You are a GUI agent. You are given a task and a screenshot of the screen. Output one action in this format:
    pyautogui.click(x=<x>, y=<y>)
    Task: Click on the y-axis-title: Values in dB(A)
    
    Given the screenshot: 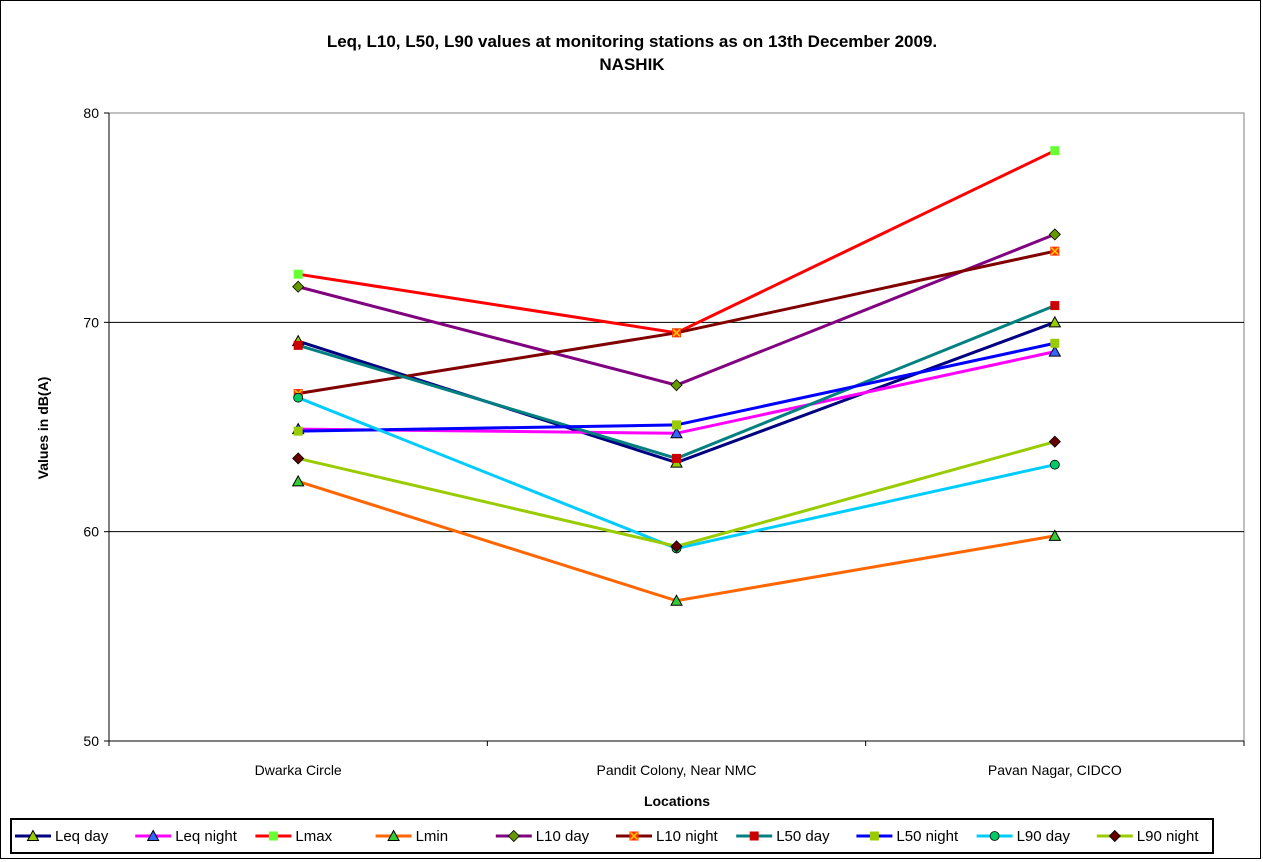 What is the action you would take?
    pyautogui.click(x=43, y=428)
    